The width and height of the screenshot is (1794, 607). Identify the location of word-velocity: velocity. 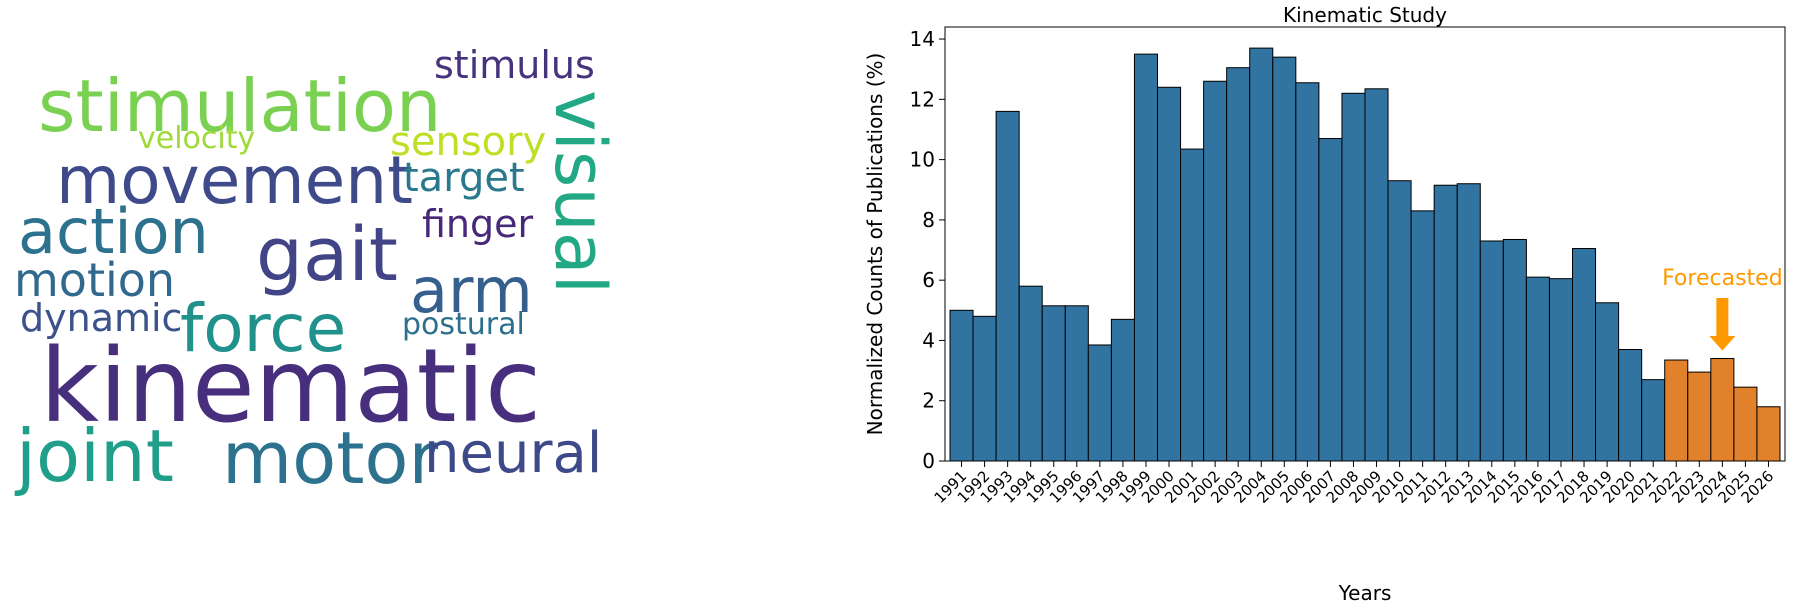
(197, 138).